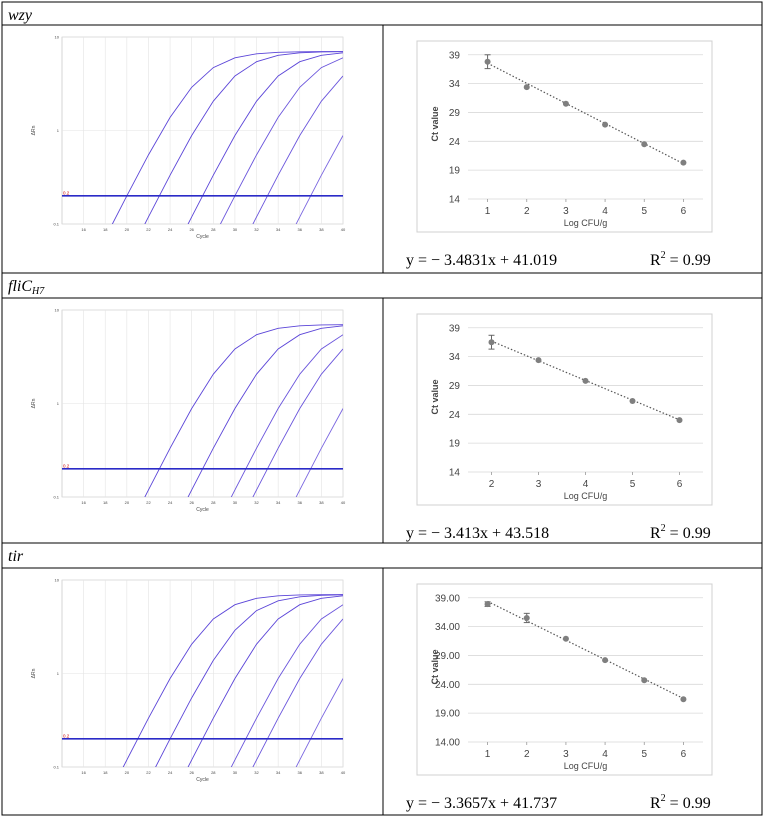  I want to click on text-part: R, so click(655, 260).